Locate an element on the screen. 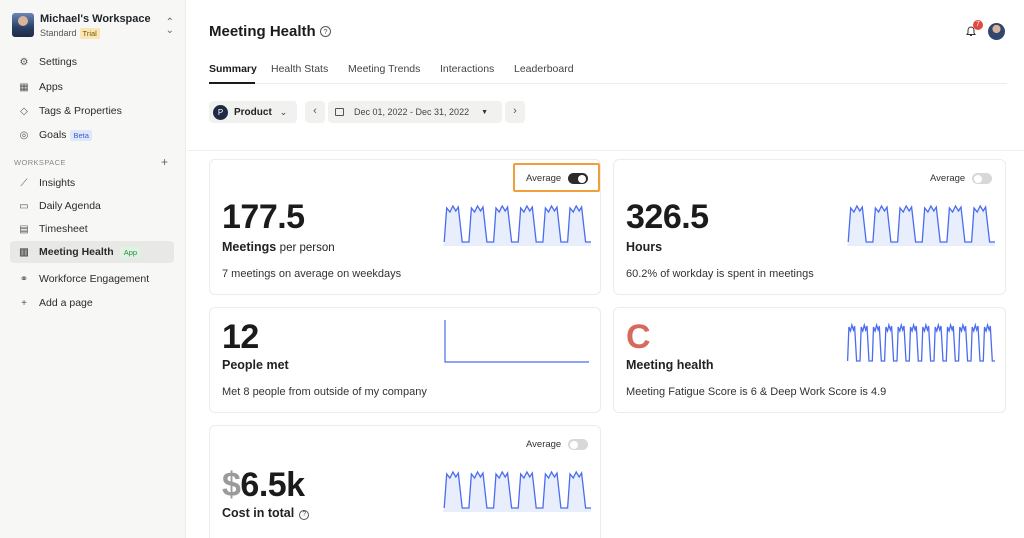 This screenshot has height=538, width=1024. people-met-label: People met is located at coordinates (255, 365).